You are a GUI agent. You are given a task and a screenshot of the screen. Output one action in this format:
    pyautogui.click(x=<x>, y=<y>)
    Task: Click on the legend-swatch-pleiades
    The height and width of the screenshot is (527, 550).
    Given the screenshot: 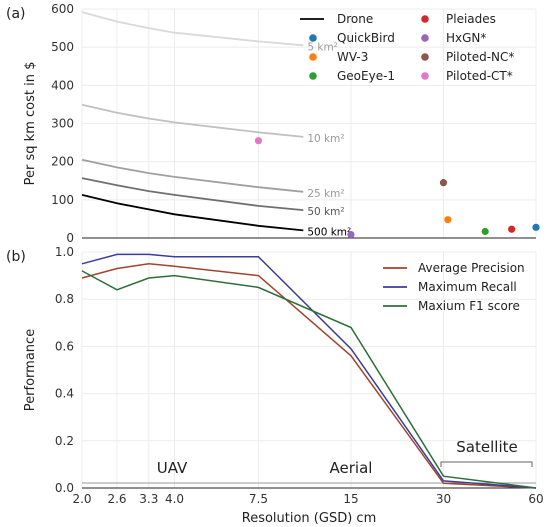 What is the action you would take?
    pyautogui.click(x=425, y=19)
    